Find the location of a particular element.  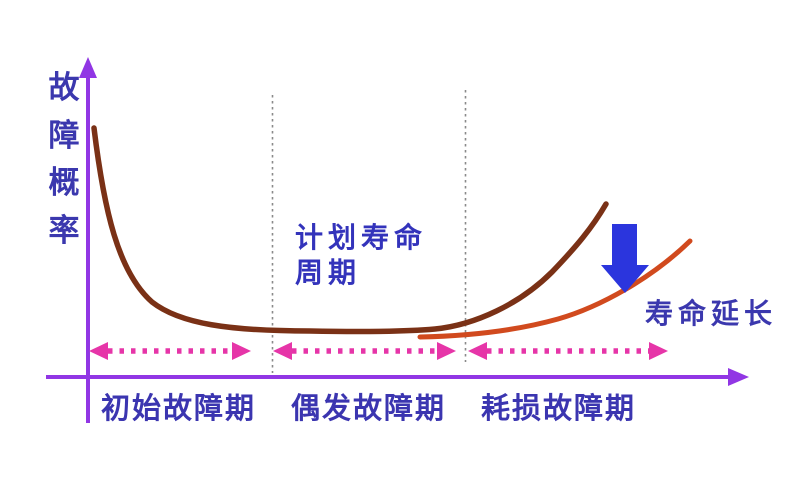

x-axis-arrowhead-icon is located at coordinates (738, 377).